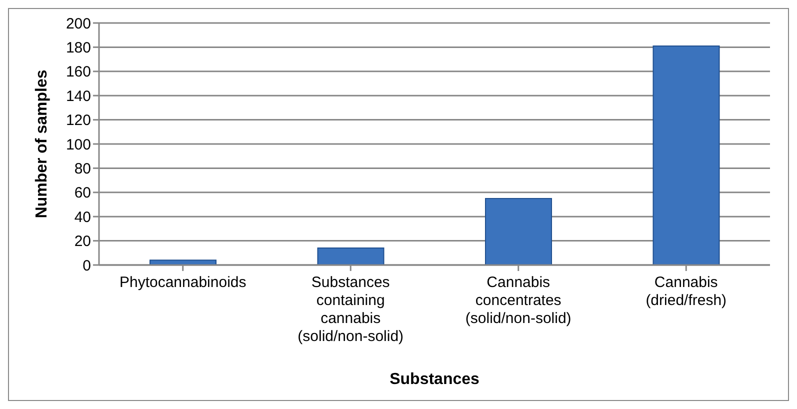 The height and width of the screenshot is (409, 797). What do you see at coordinates (182, 282) in the screenshot?
I see `x-tick-label: Phytocannabinoids` at bounding box center [182, 282].